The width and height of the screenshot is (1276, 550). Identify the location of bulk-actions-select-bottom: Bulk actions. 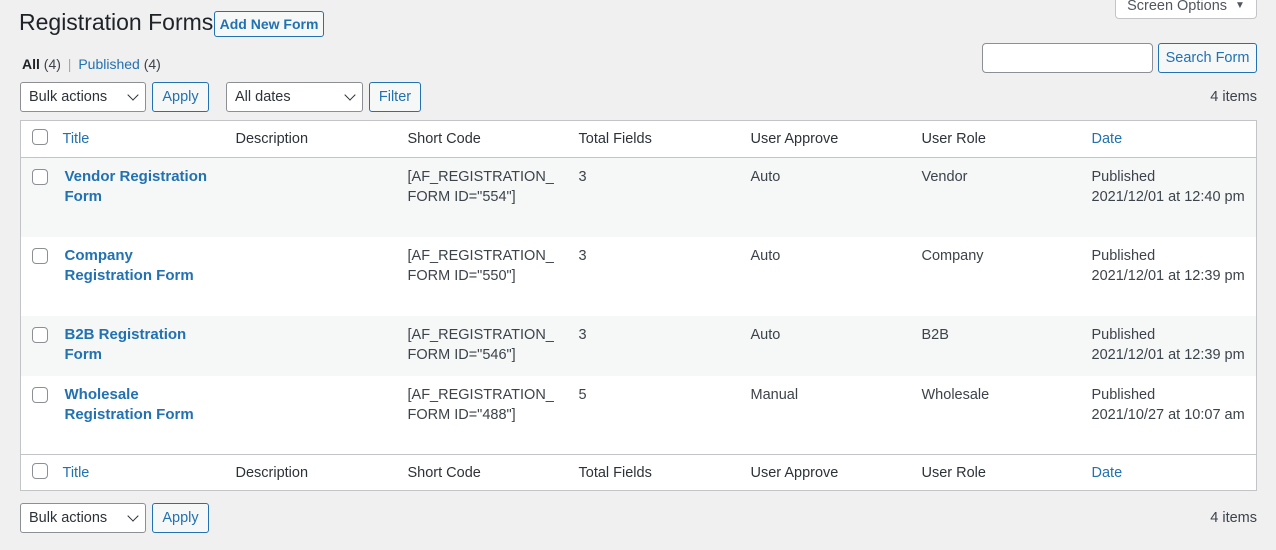
(83, 518).